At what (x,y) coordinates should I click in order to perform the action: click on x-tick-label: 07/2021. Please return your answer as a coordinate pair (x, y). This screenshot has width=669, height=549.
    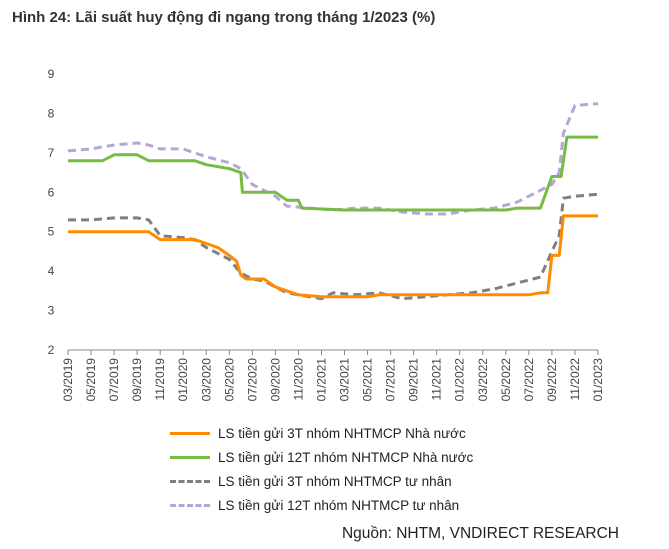
    Looking at the image, I should click on (391, 380).